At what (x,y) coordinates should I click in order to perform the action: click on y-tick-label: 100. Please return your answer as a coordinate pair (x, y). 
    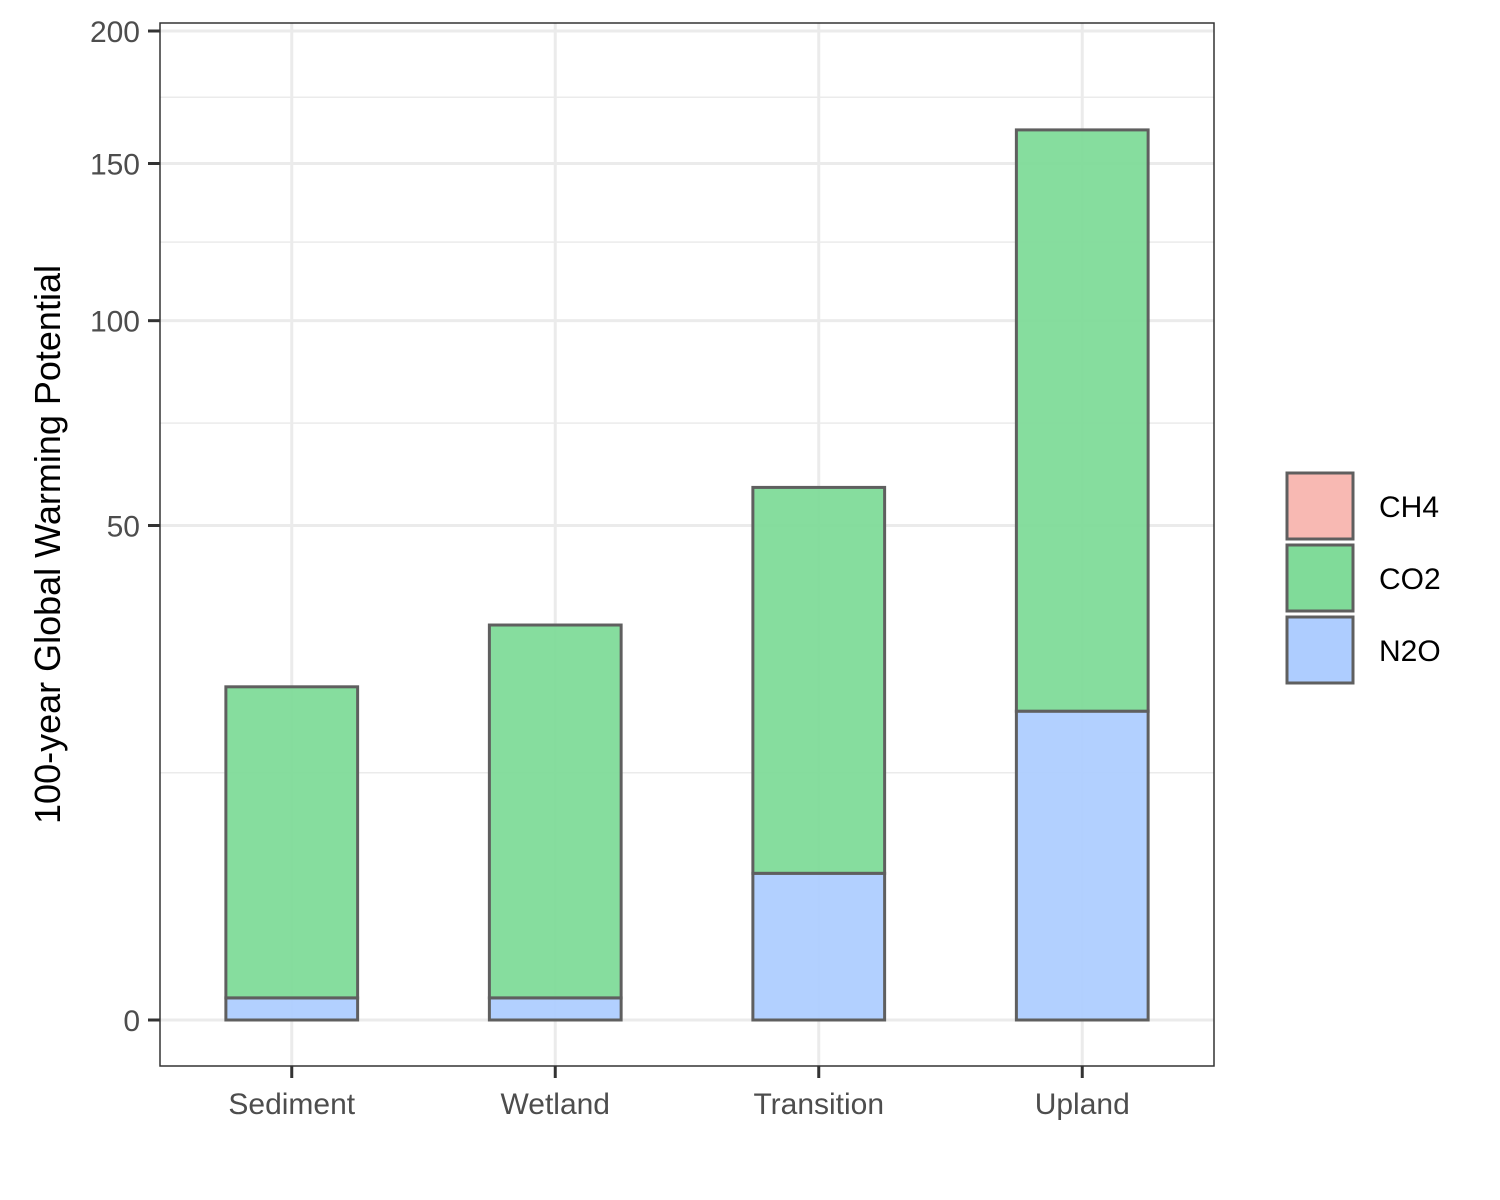
    Looking at the image, I should click on (115, 322).